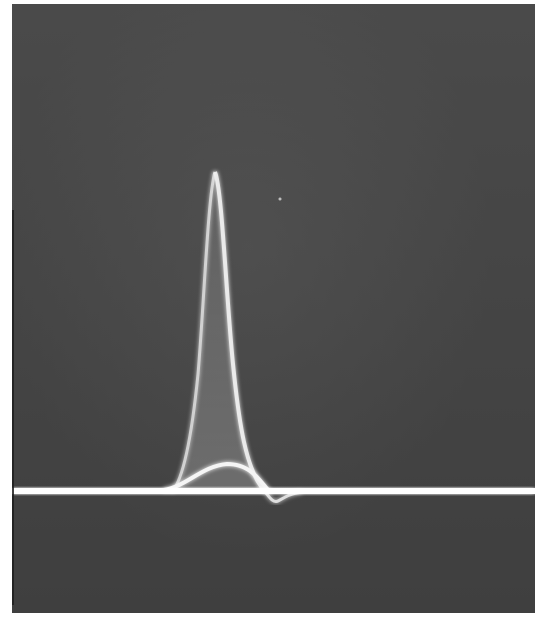 This screenshot has width=535, height=617. I want to click on pulse-envelope-fill, so click(217, 332).